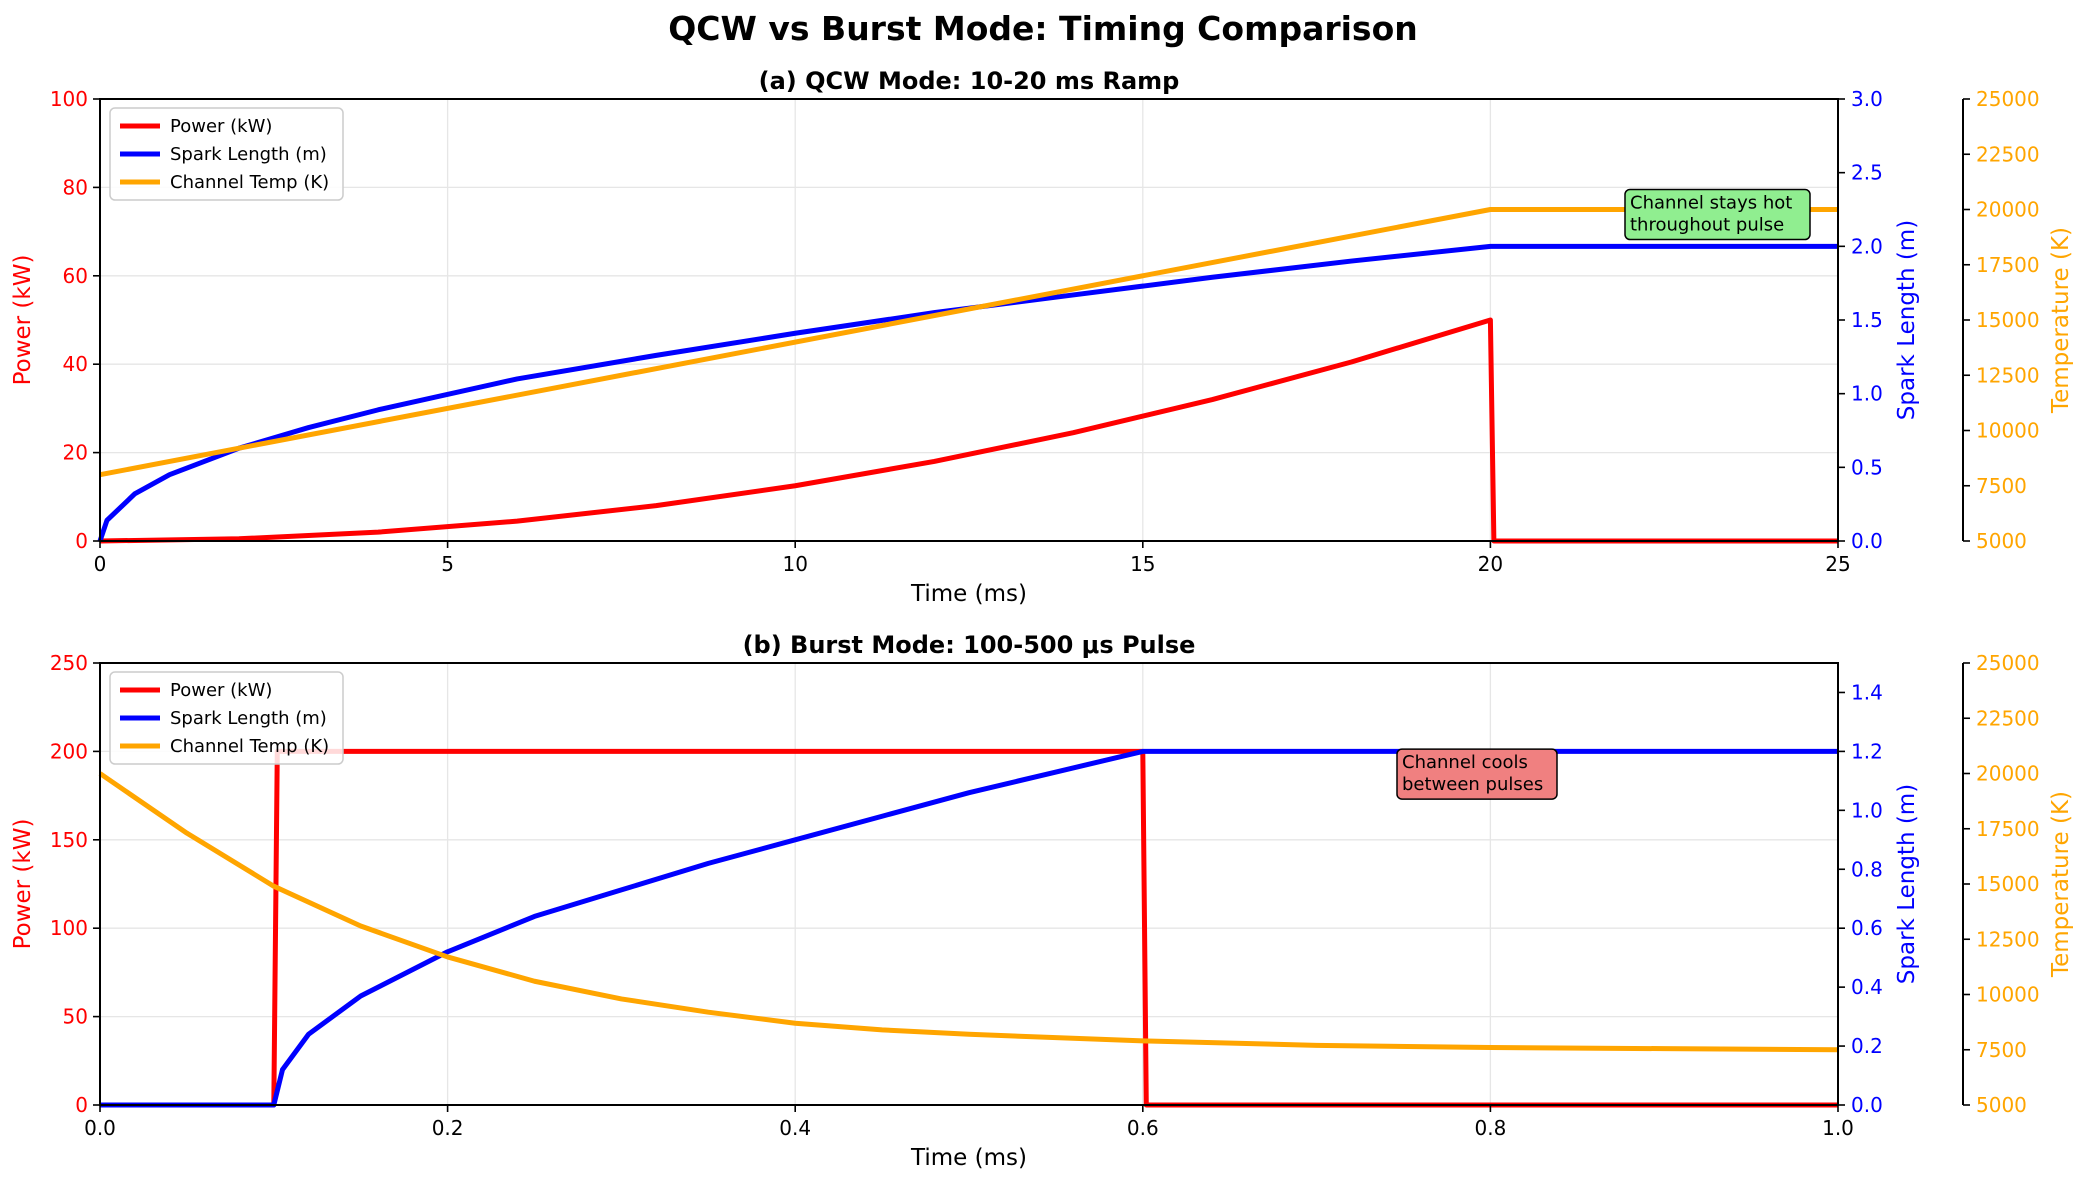  I want to click on right-y-tick-label: 3.0, so click(1867, 99).